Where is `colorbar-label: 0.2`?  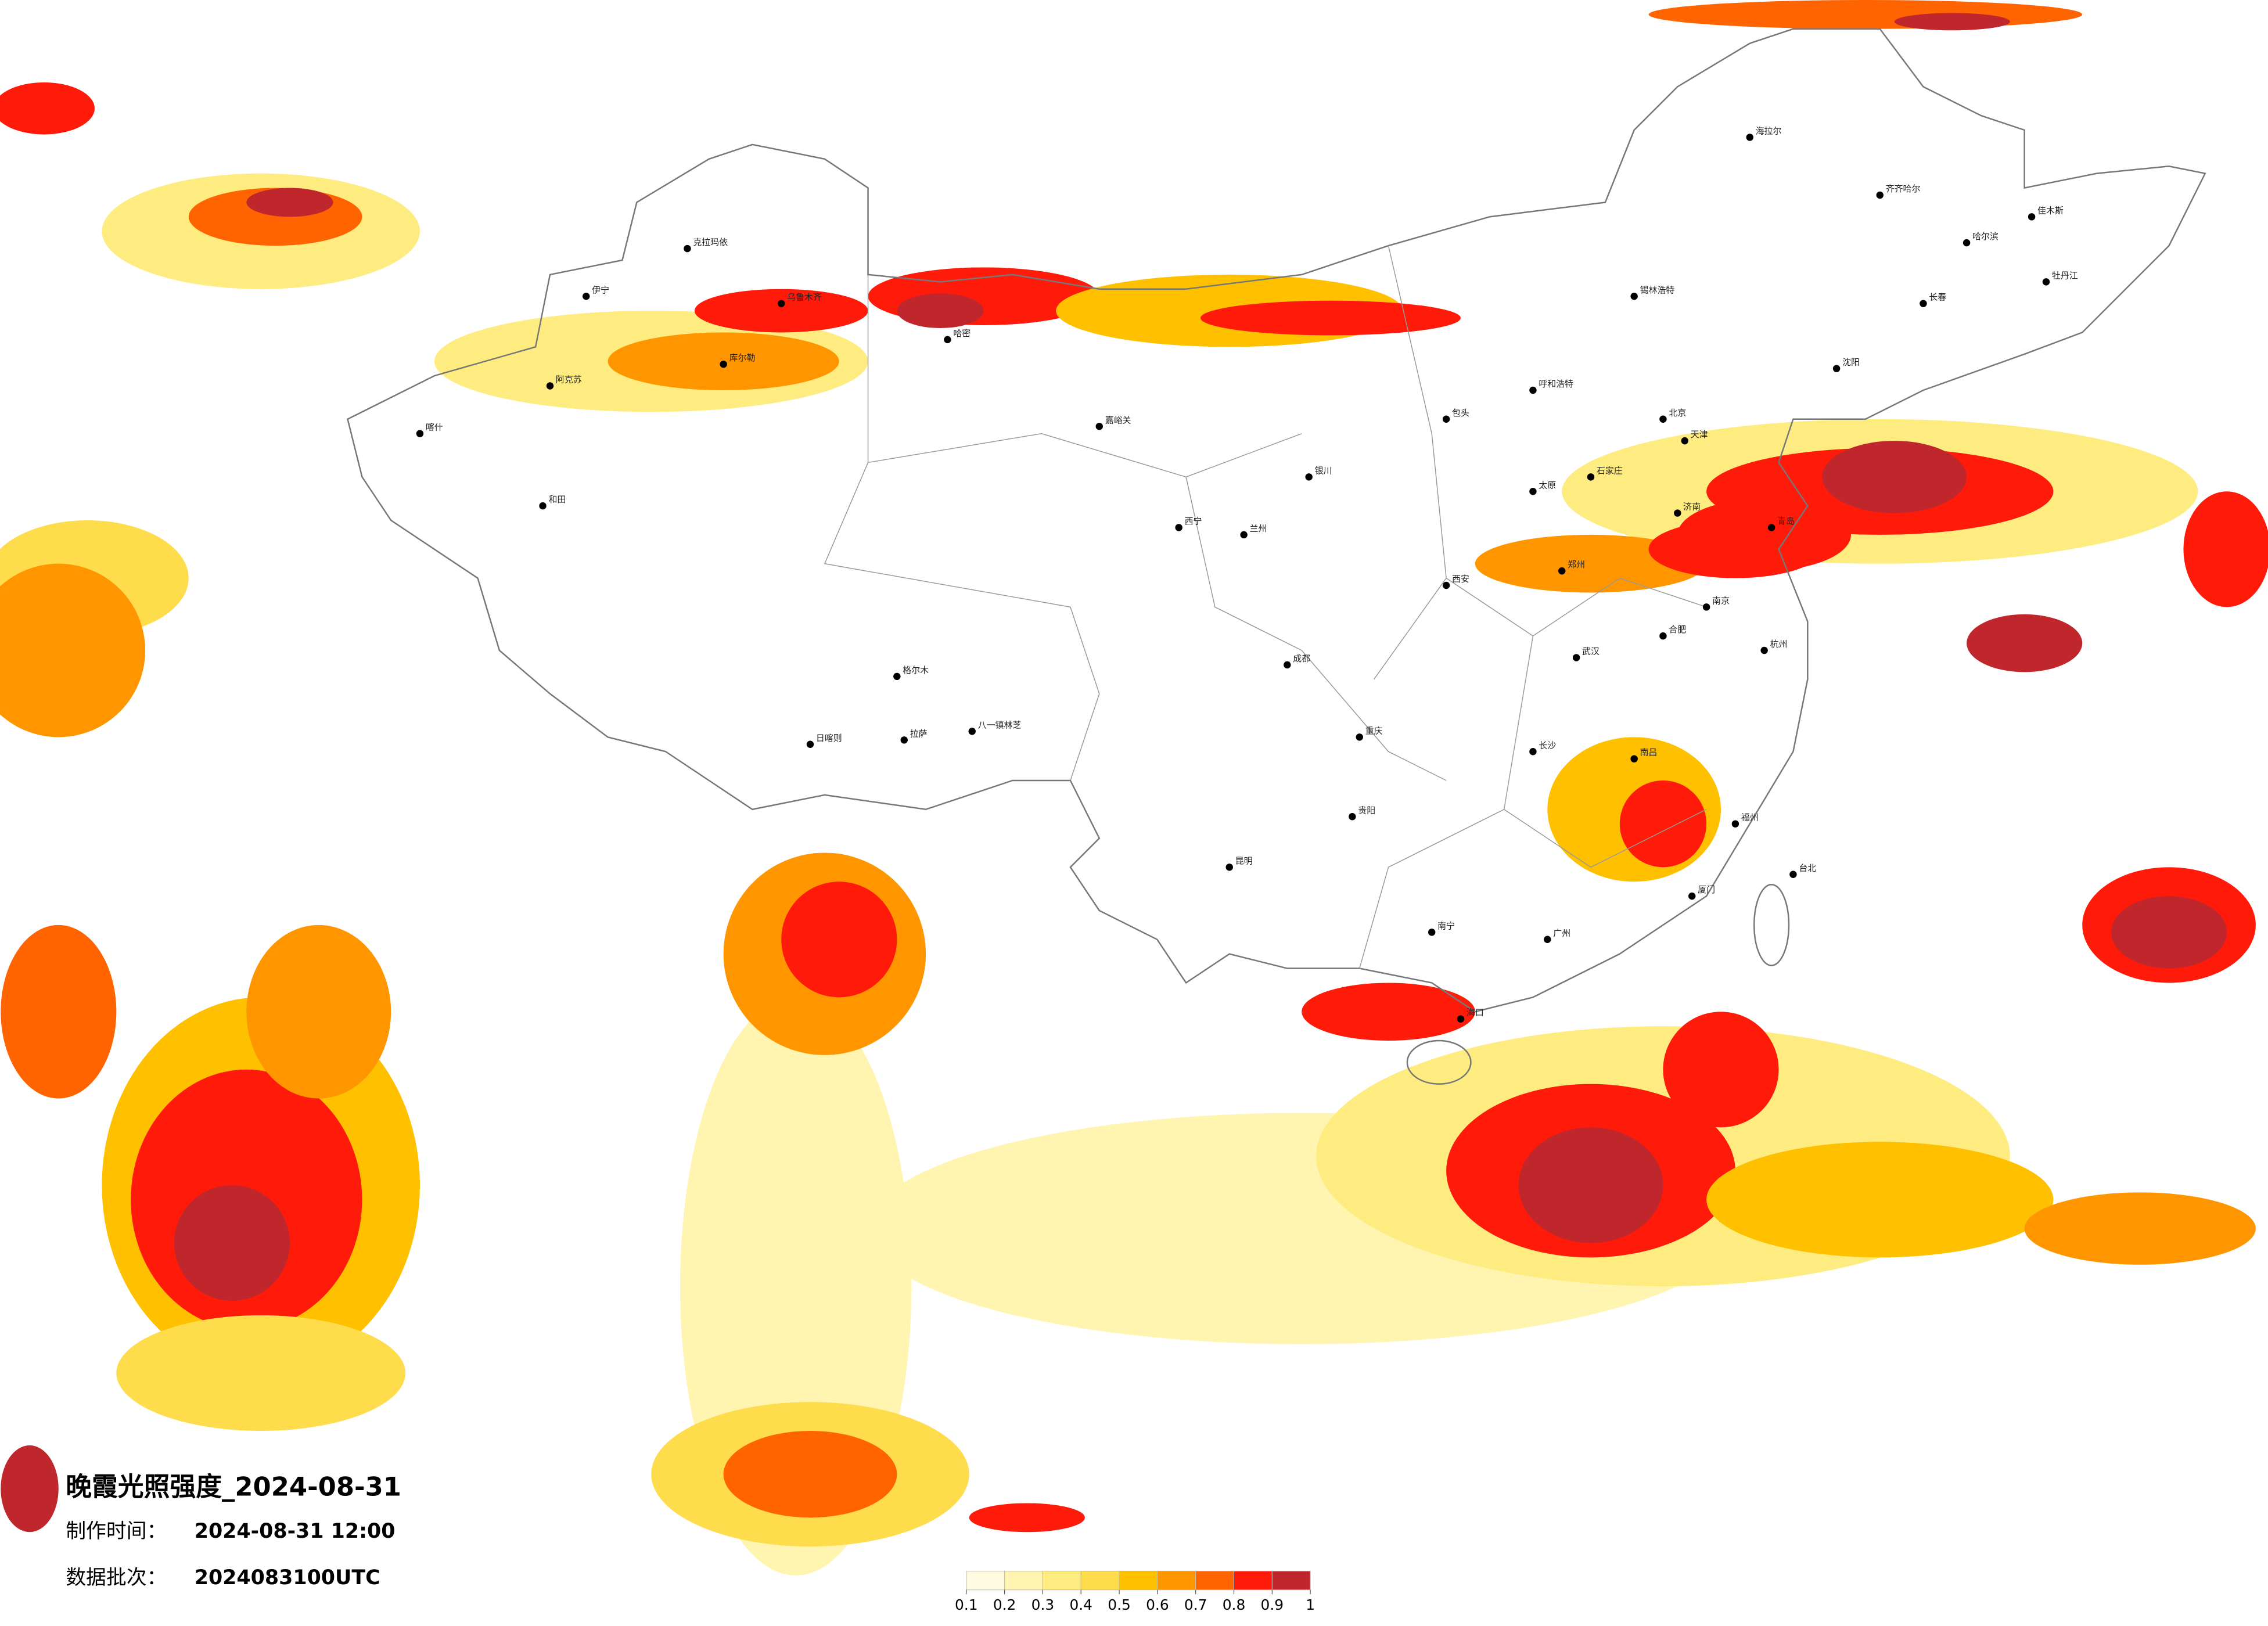 colorbar-label: 0.2 is located at coordinates (1004, 1604).